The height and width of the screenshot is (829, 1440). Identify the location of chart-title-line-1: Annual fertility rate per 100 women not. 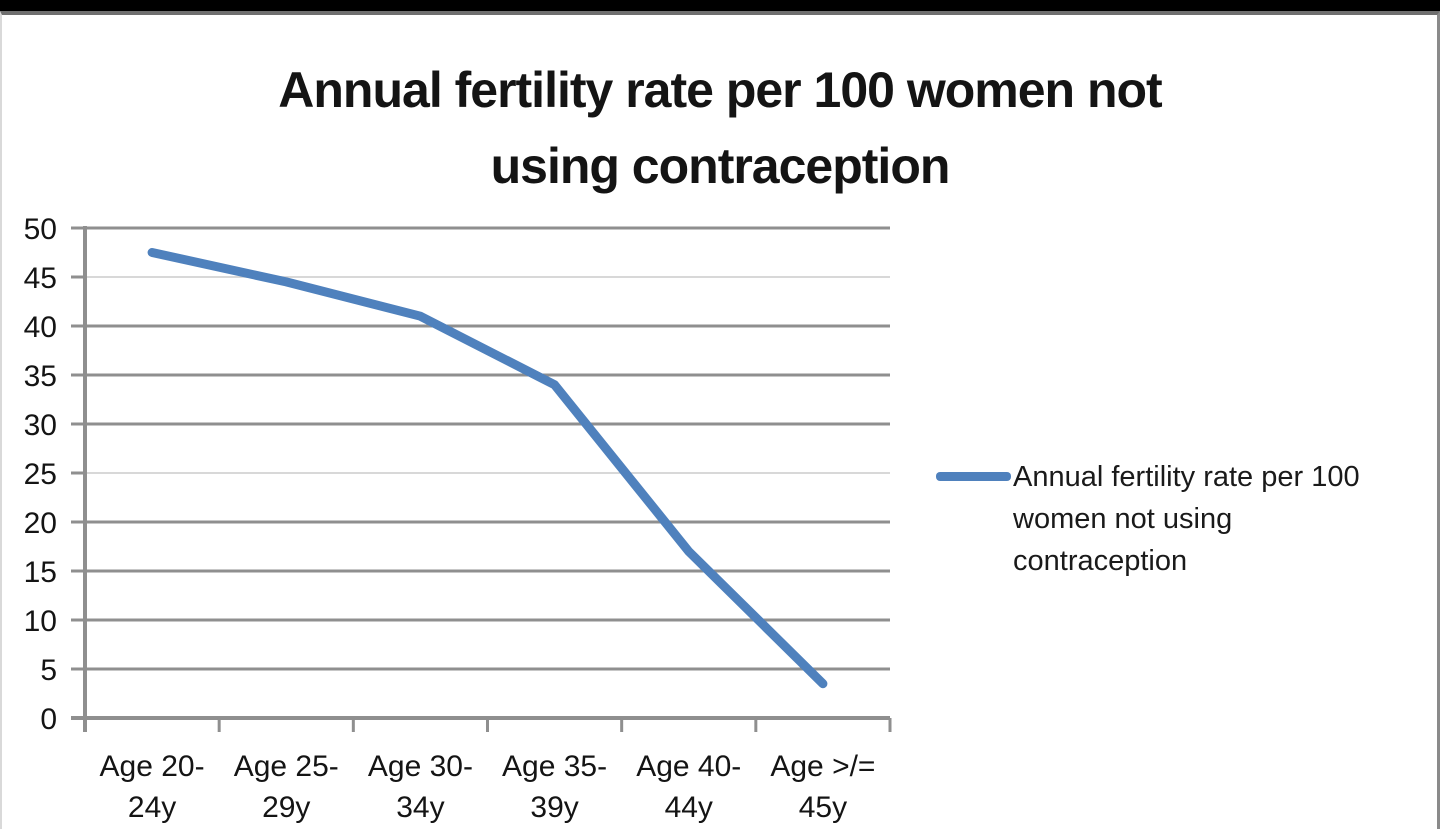
(720, 90).